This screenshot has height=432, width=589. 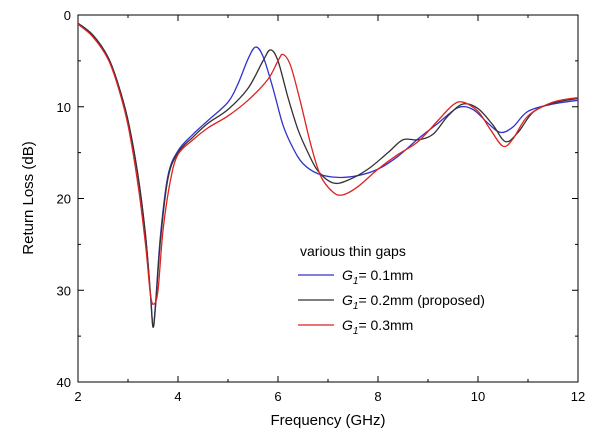 What do you see at coordinates (377, 327) in the screenshot?
I see `legend-label-3: G1= 0.3mm` at bounding box center [377, 327].